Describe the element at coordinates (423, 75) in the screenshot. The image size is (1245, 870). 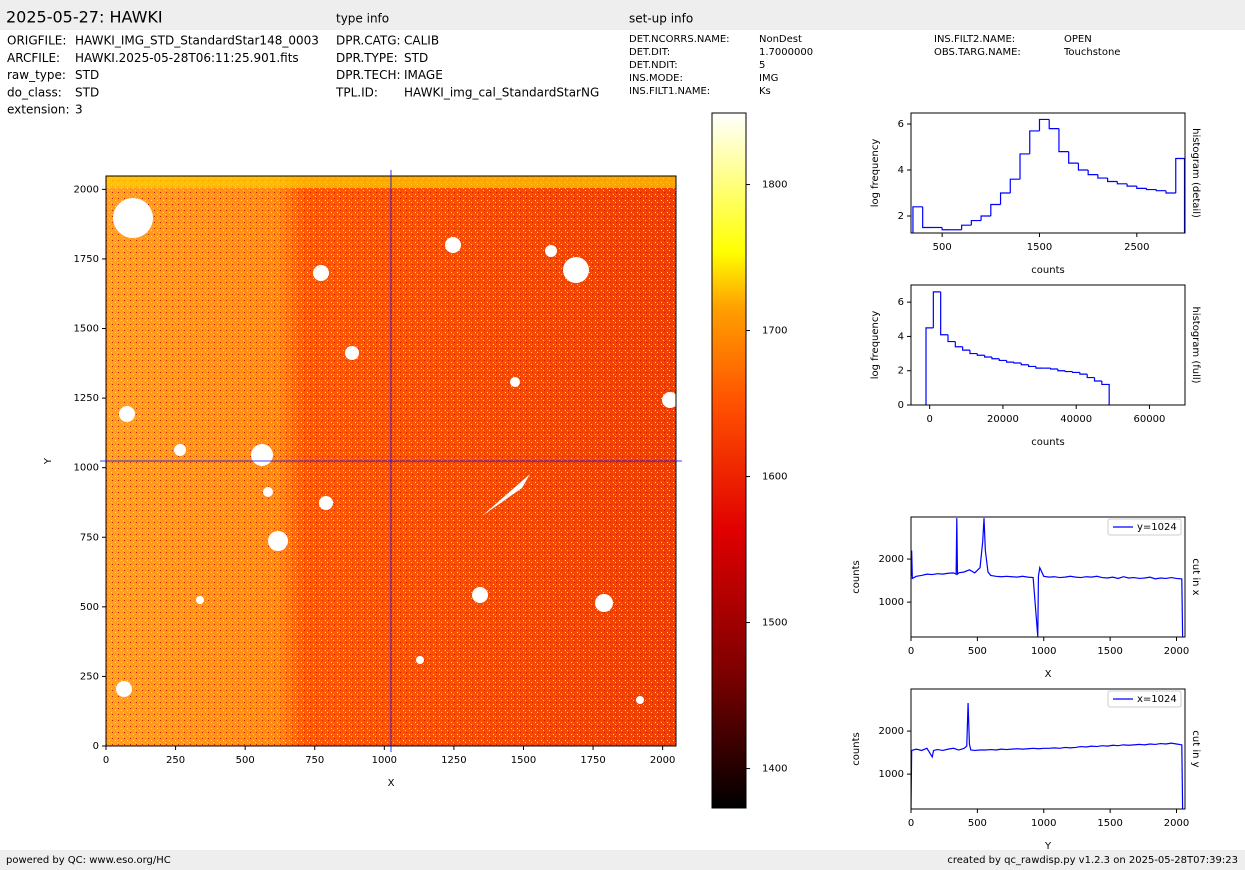
I see `type-info-value: IMAGE` at that location.